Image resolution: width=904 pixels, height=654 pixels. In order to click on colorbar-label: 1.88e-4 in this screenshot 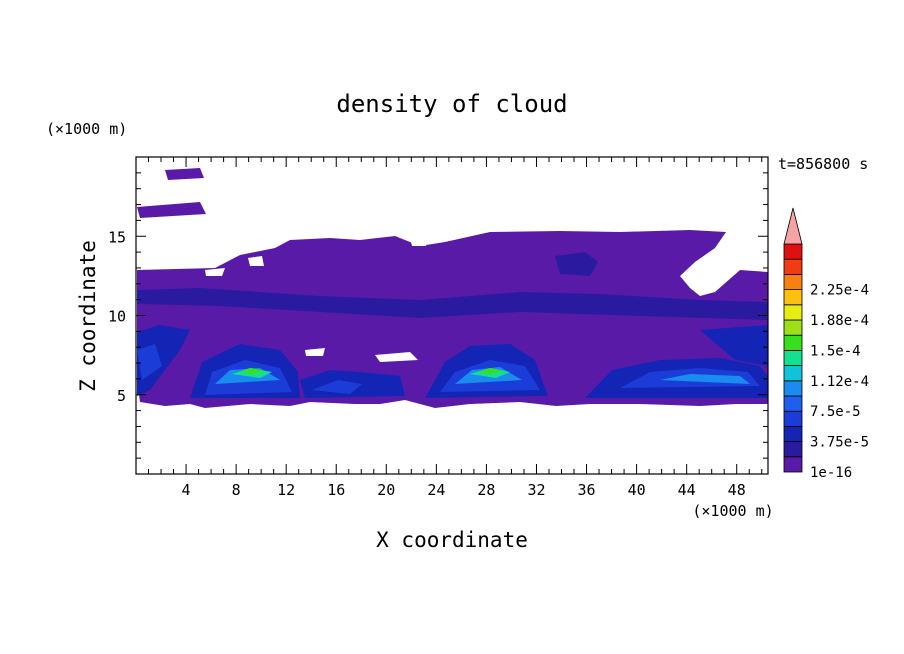, I will do `click(839, 321)`.